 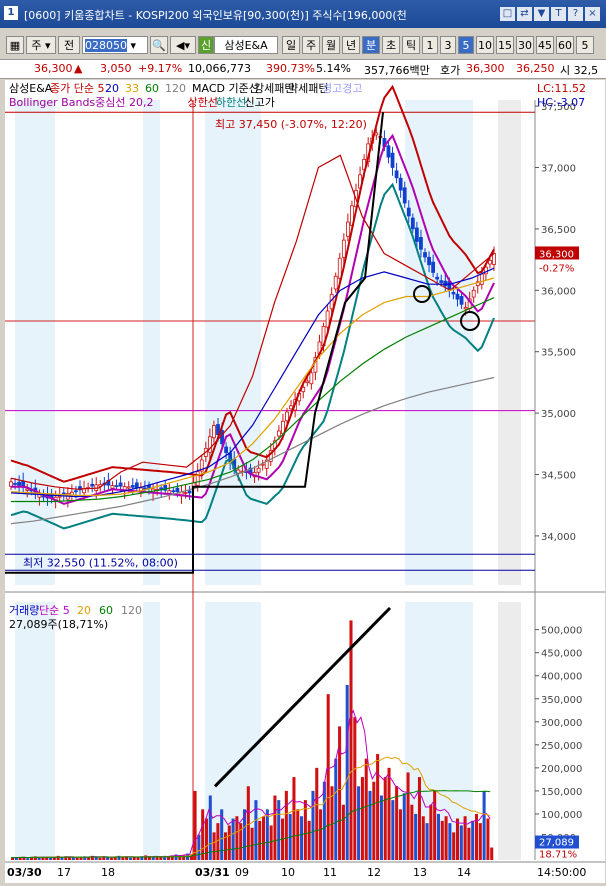 What do you see at coordinates (485, 45) in the screenshot?
I see `period-button-10: 10` at bounding box center [485, 45].